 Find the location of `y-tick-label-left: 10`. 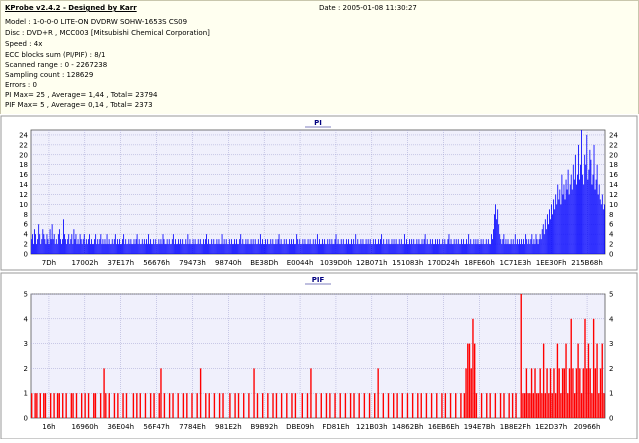

y-tick-label-left: 10 is located at coordinates (23, 205).